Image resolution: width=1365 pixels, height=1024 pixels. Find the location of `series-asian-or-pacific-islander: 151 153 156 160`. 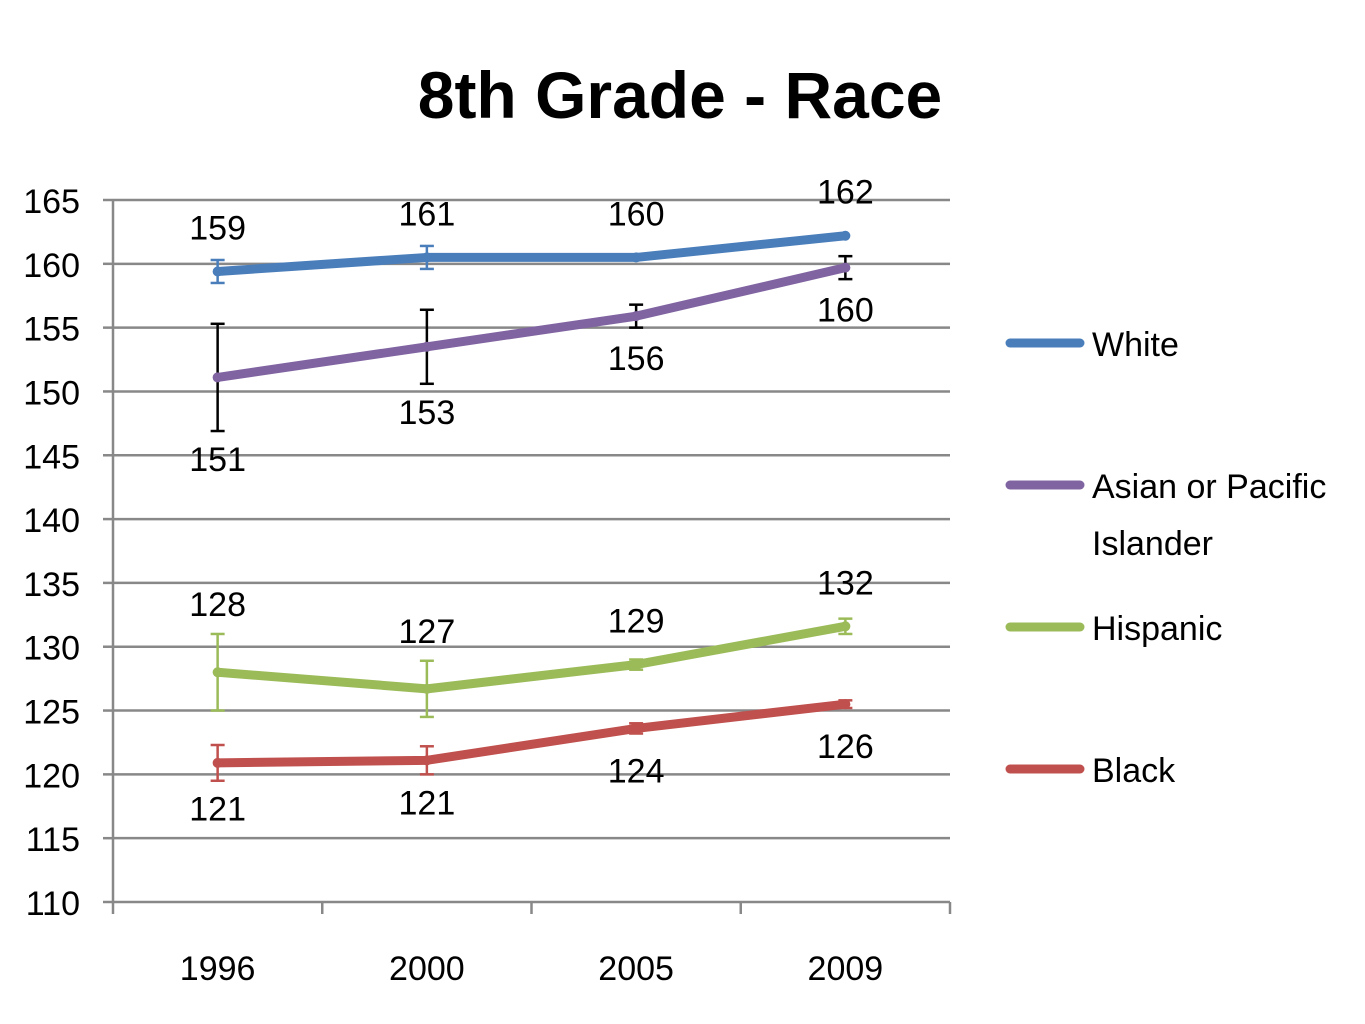

series-asian-or-pacific-islander: 151 153 156 160 is located at coordinates (531, 366).